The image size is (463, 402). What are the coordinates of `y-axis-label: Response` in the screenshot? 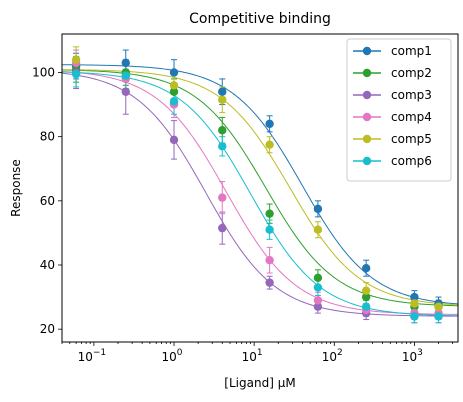 It's located at (16, 188).